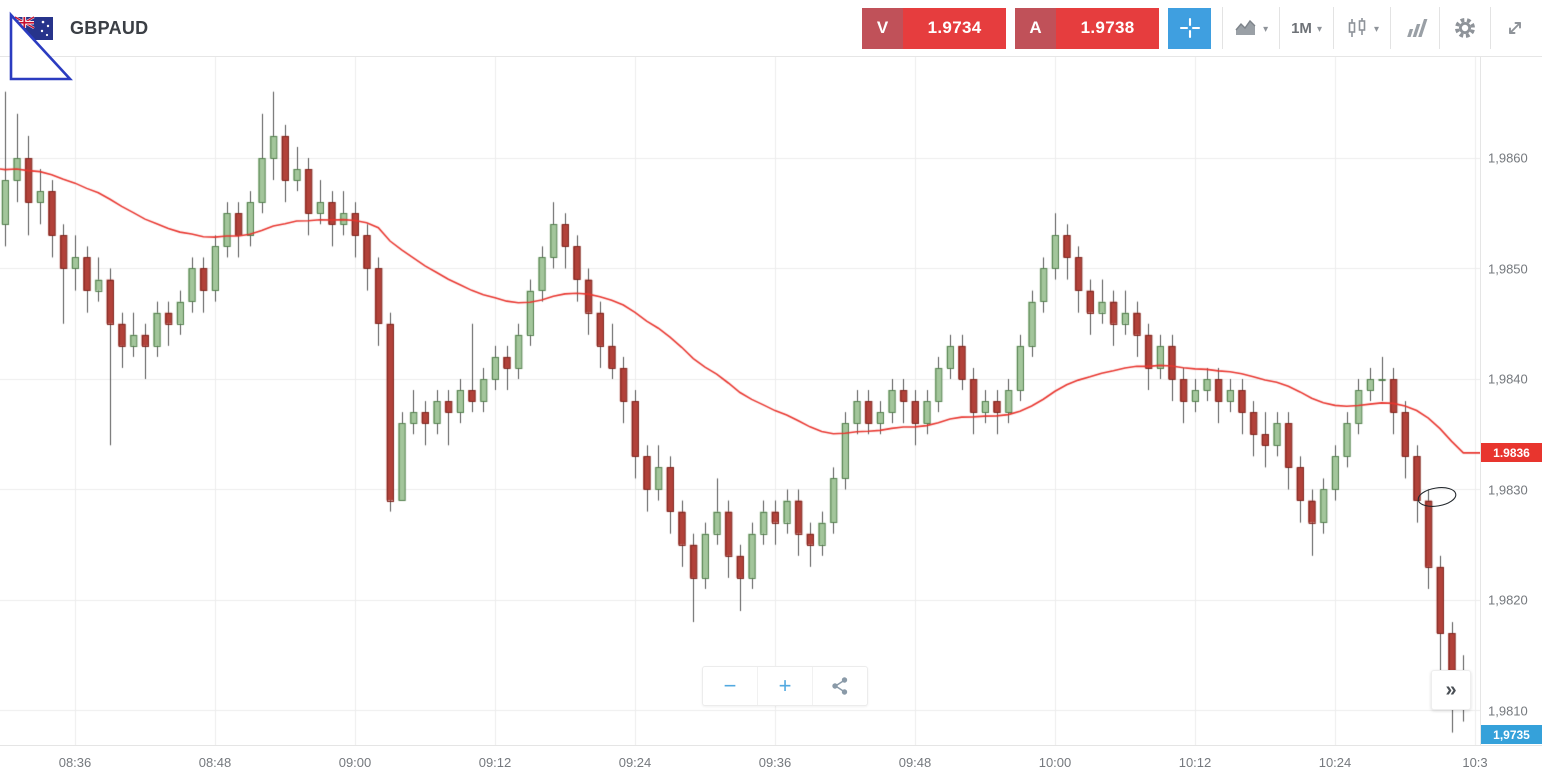 The width and height of the screenshot is (1542, 781). I want to click on market-depth-button, so click(1415, 28).